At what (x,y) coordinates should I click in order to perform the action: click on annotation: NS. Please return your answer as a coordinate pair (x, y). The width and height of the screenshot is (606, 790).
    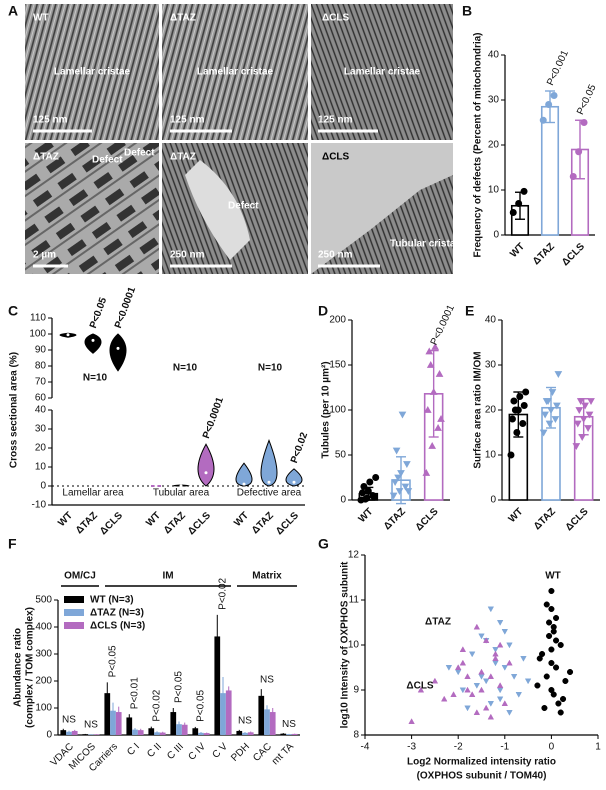
    Looking at the image, I should click on (267, 680).